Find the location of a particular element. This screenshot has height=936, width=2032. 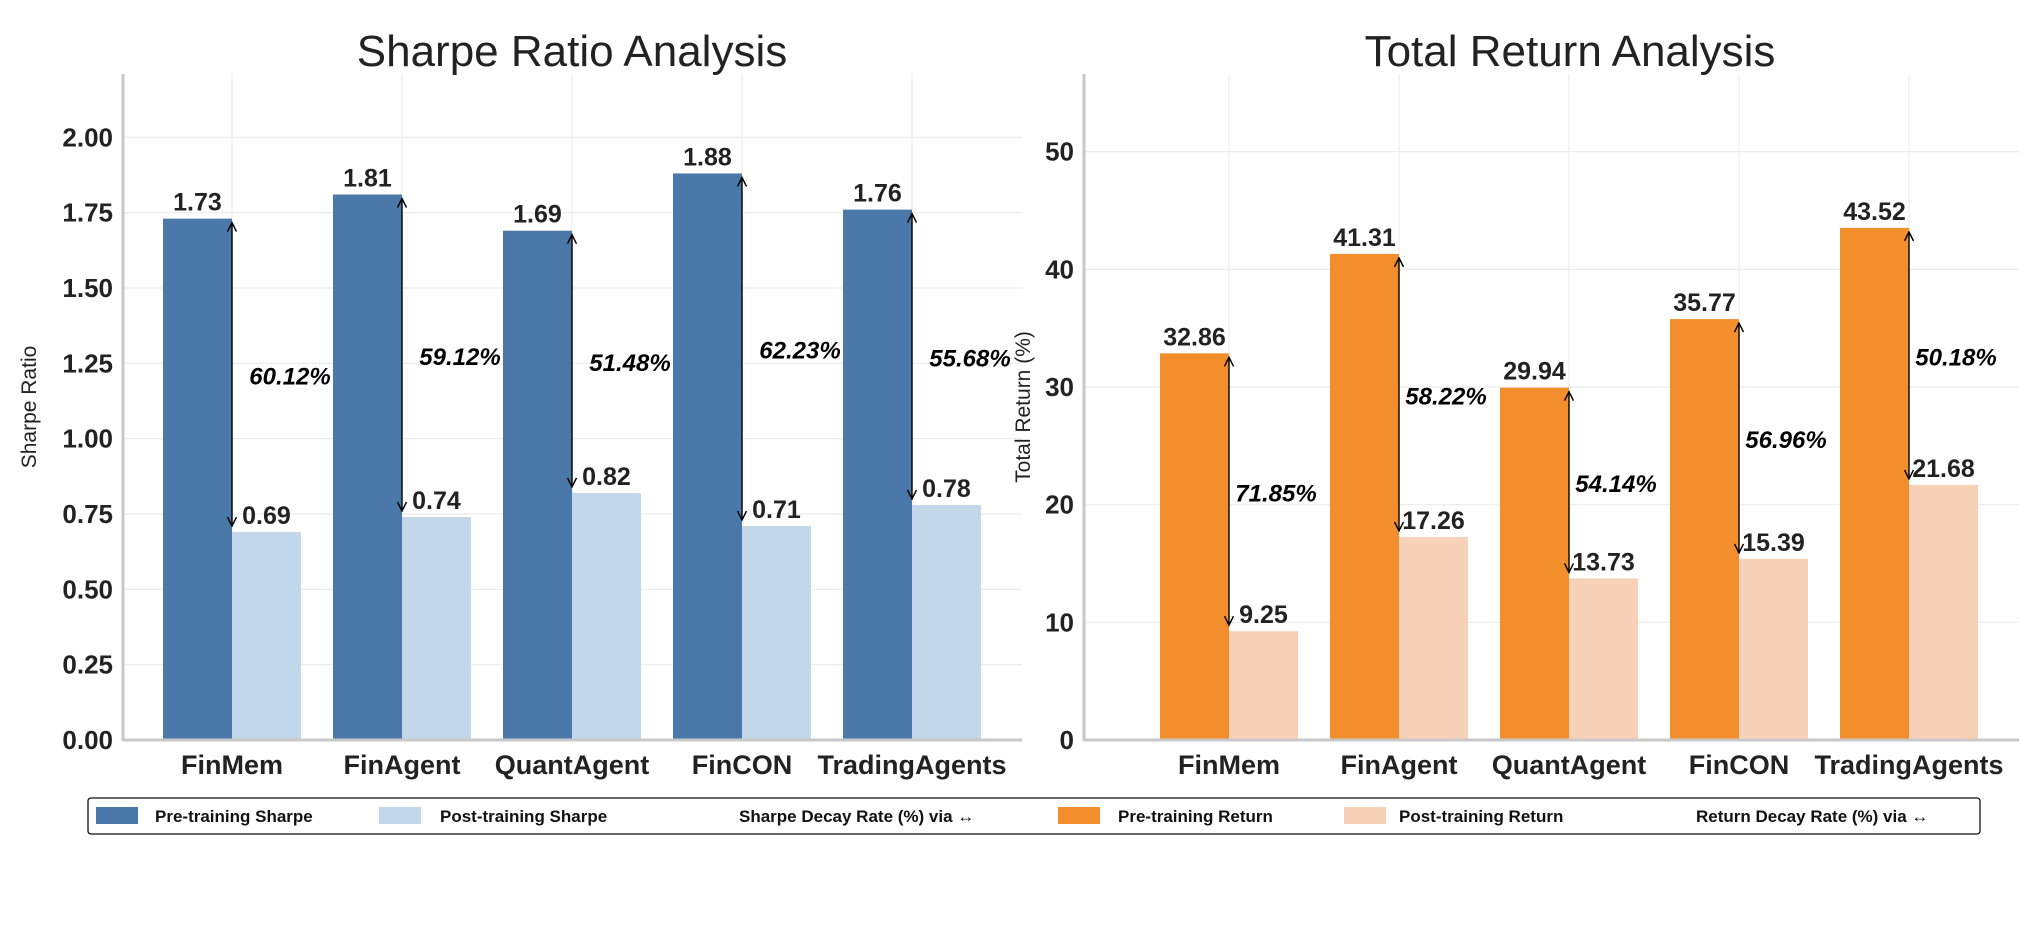

value-label-pre: 32.86 is located at coordinates (1194, 337).